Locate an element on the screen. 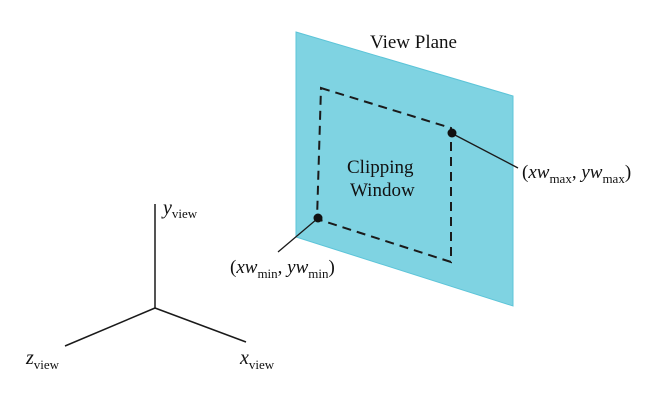 This screenshot has height=402, width=672. z-axis-label: zview is located at coordinates (42, 359).